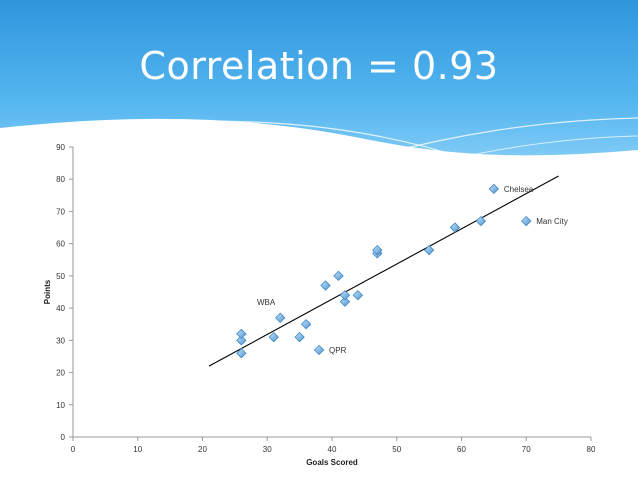 This screenshot has height=479, width=638. I want to click on x-tick-label: 10, so click(137, 449).